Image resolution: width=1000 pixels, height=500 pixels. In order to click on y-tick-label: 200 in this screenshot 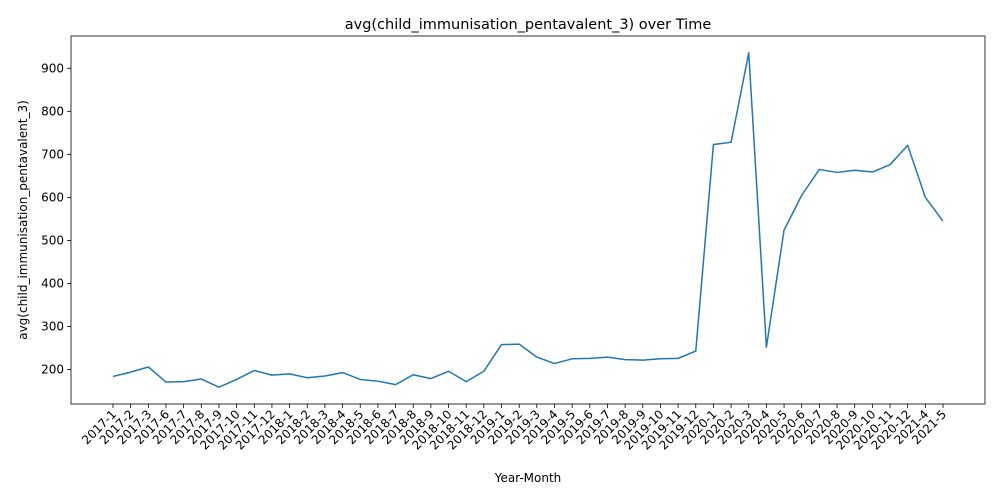, I will do `click(52, 370)`.